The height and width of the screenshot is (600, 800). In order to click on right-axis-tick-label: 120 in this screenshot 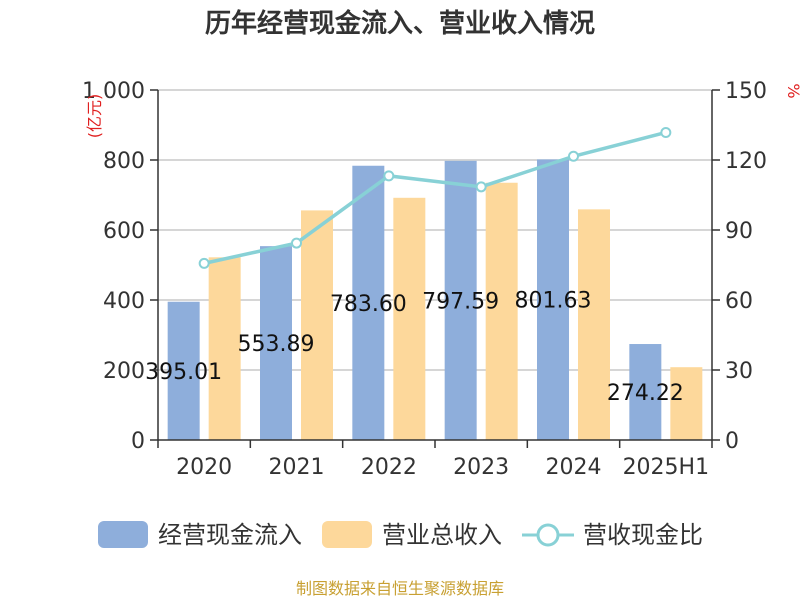, I will do `click(746, 161)`.